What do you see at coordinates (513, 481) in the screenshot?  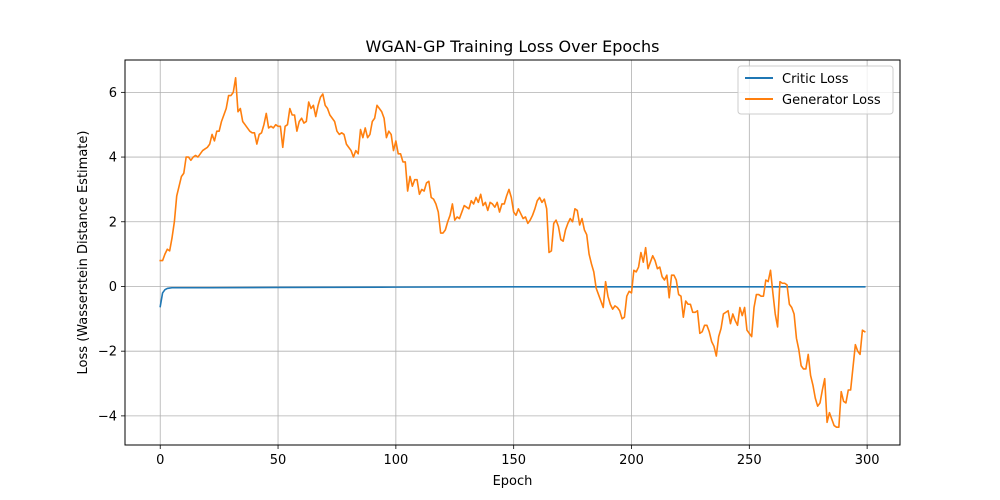 I see `x-axis-label: Epoch` at bounding box center [513, 481].